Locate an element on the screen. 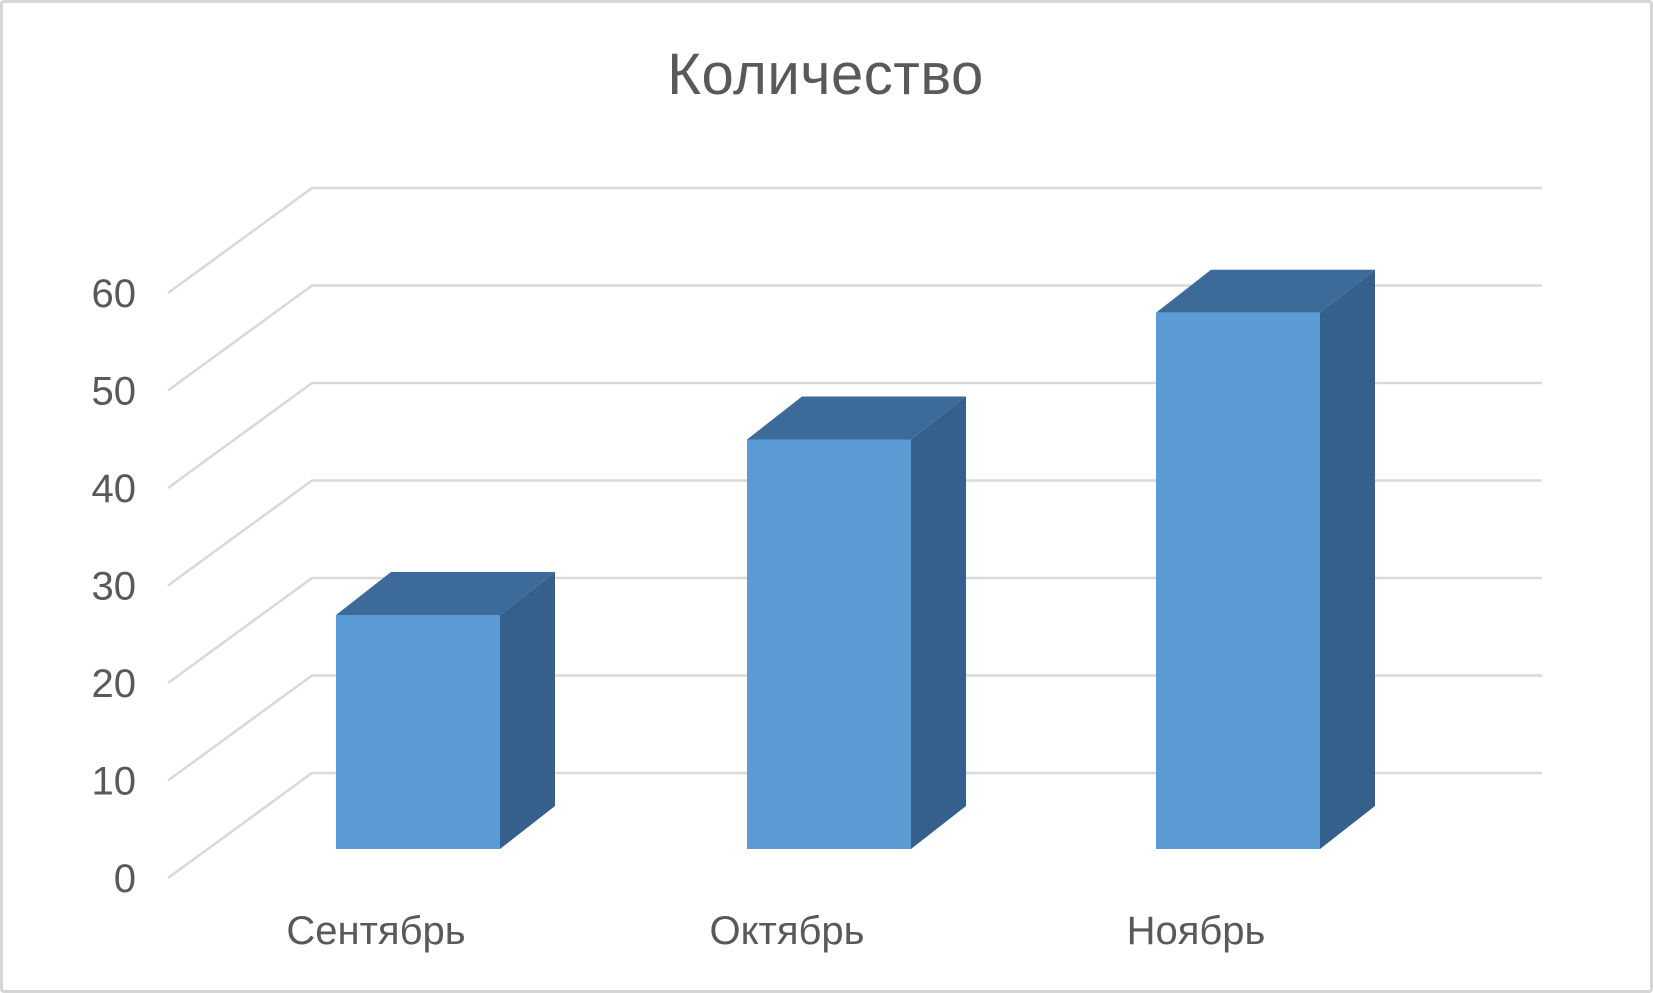 This screenshot has width=1653, height=993. bar-november-top-face is located at coordinates (1265, 291).